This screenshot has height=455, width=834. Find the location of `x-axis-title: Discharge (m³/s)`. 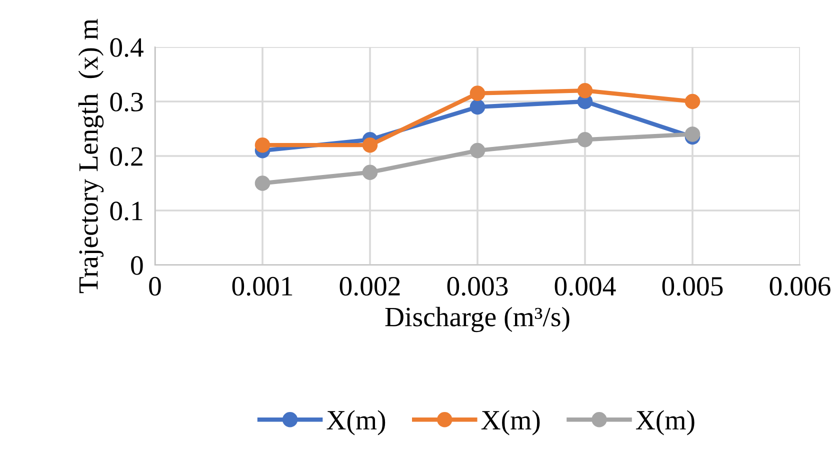

x-axis-title: Discharge (m³/s) is located at coordinates (477, 319).